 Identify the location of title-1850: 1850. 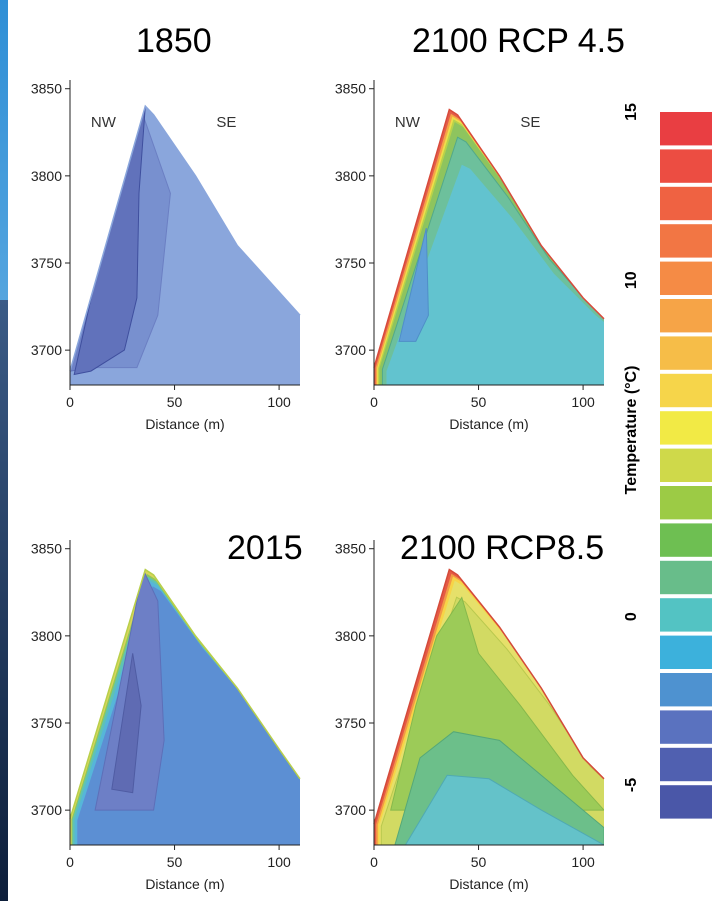
(174, 41).